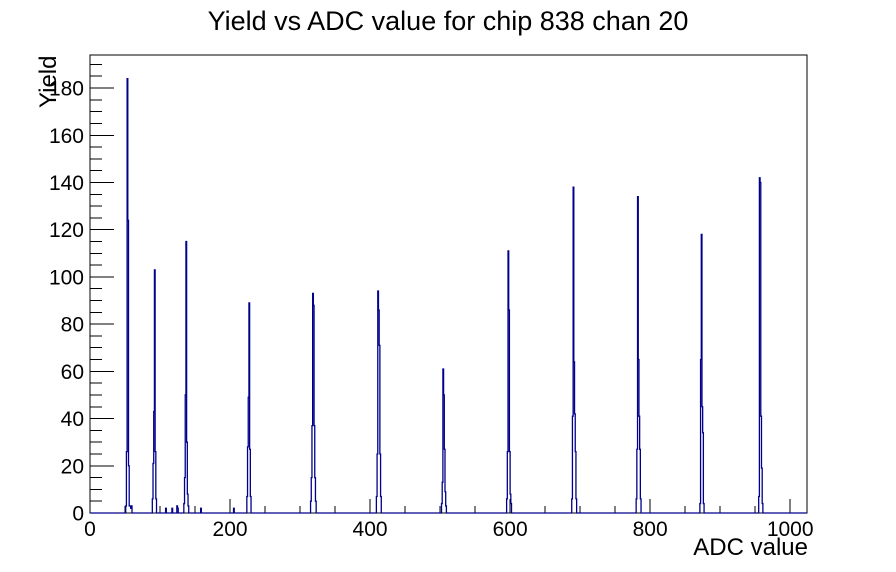  What do you see at coordinates (72, 372) in the screenshot?
I see `y-tick-label: 60` at bounding box center [72, 372].